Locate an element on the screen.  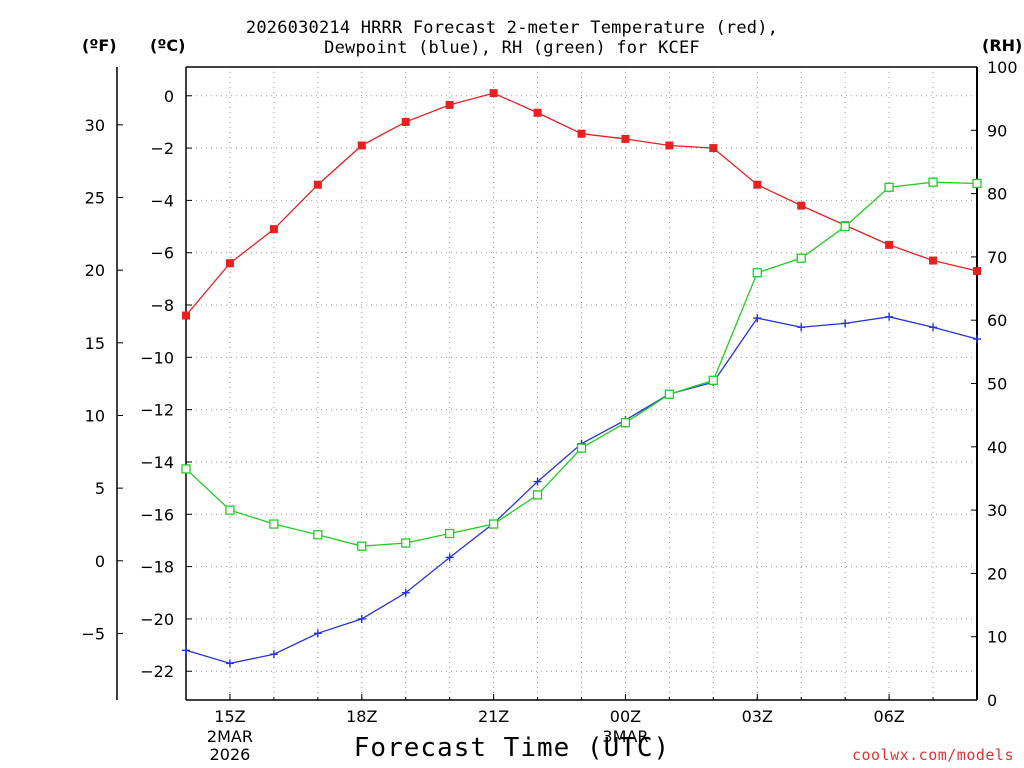
x-tick-sublabel: 2MAR is located at coordinates (230, 736).